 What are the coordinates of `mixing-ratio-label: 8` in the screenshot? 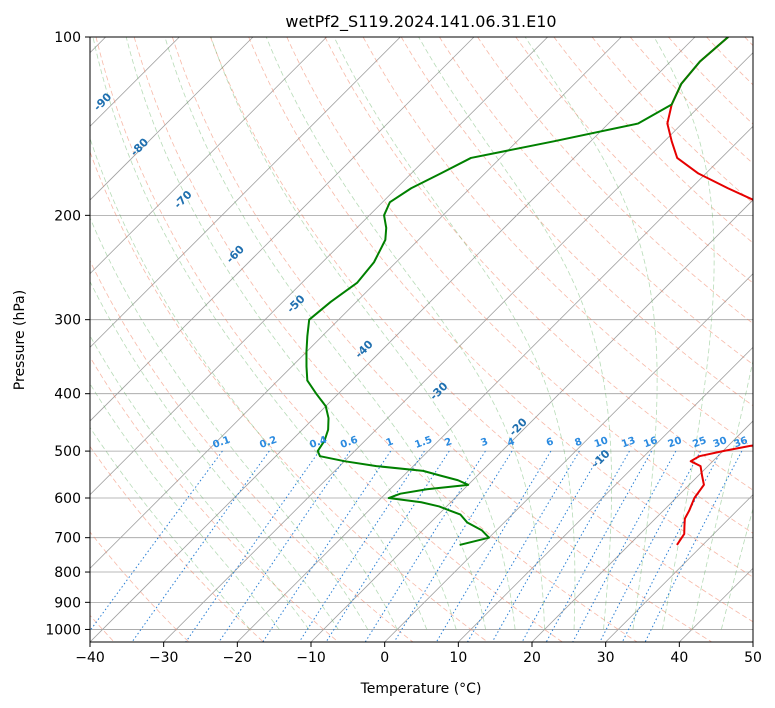 It's located at (578, 442).